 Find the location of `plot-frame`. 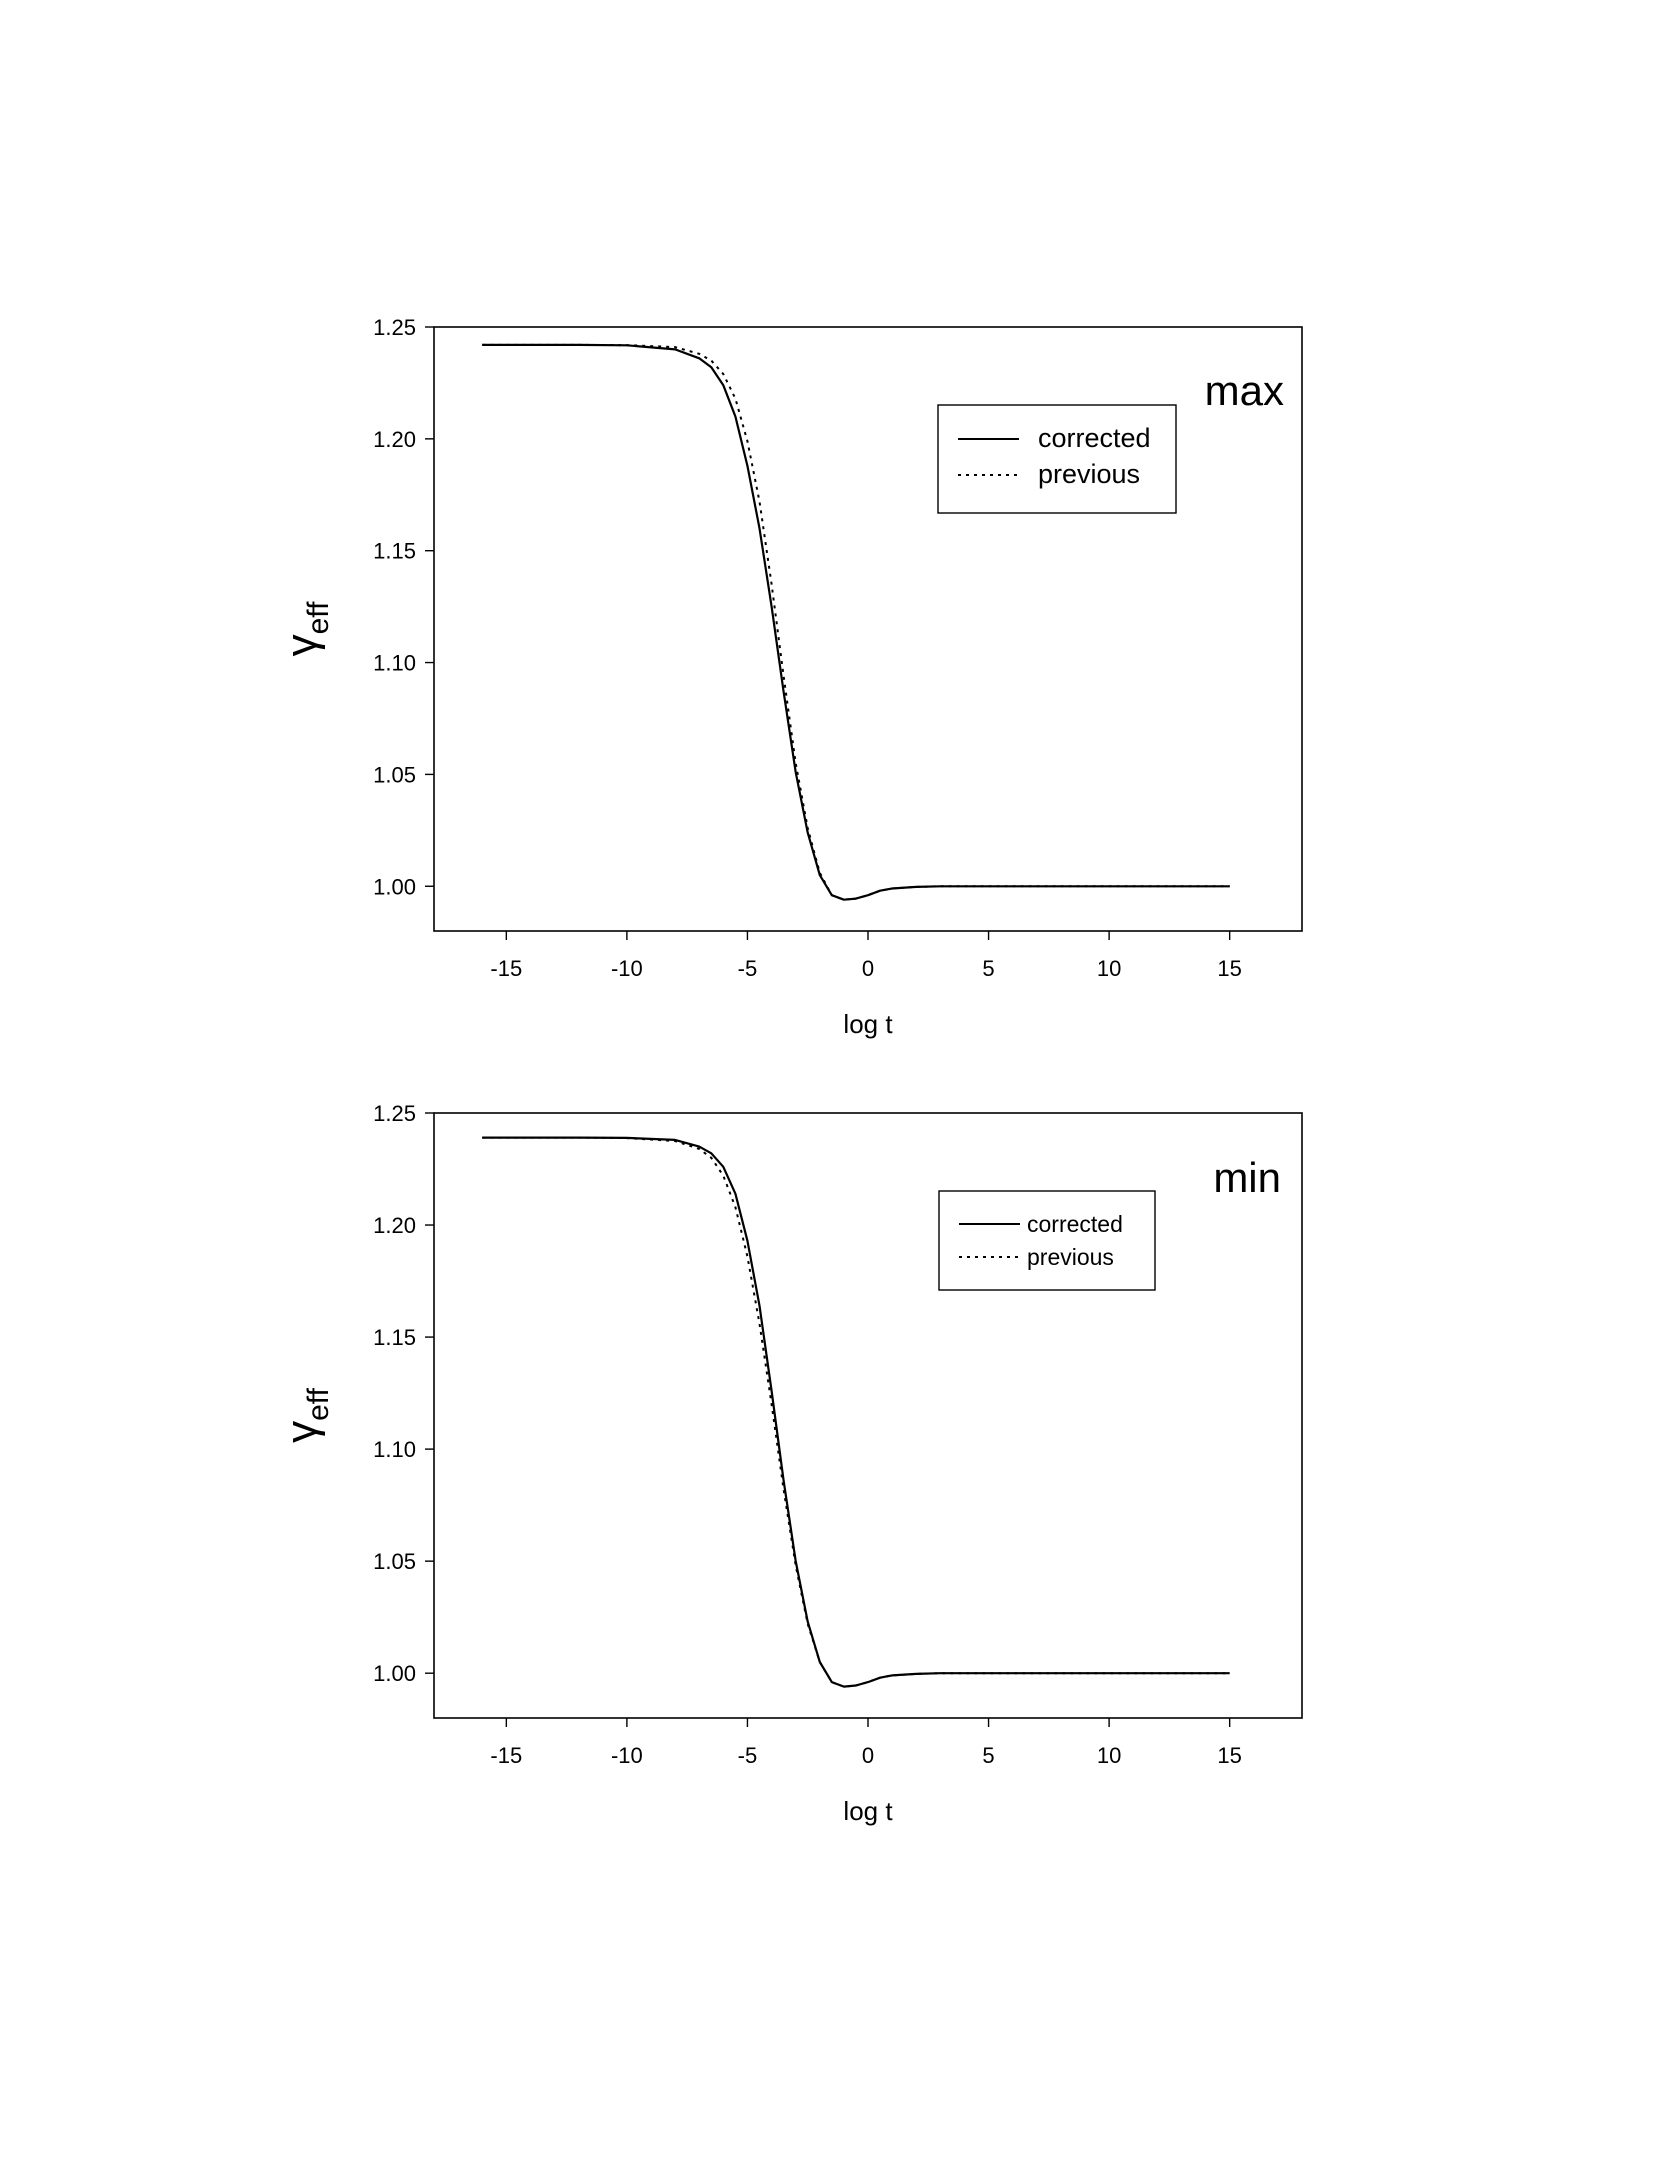

plot-frame is located at coordinates (868, 1415).